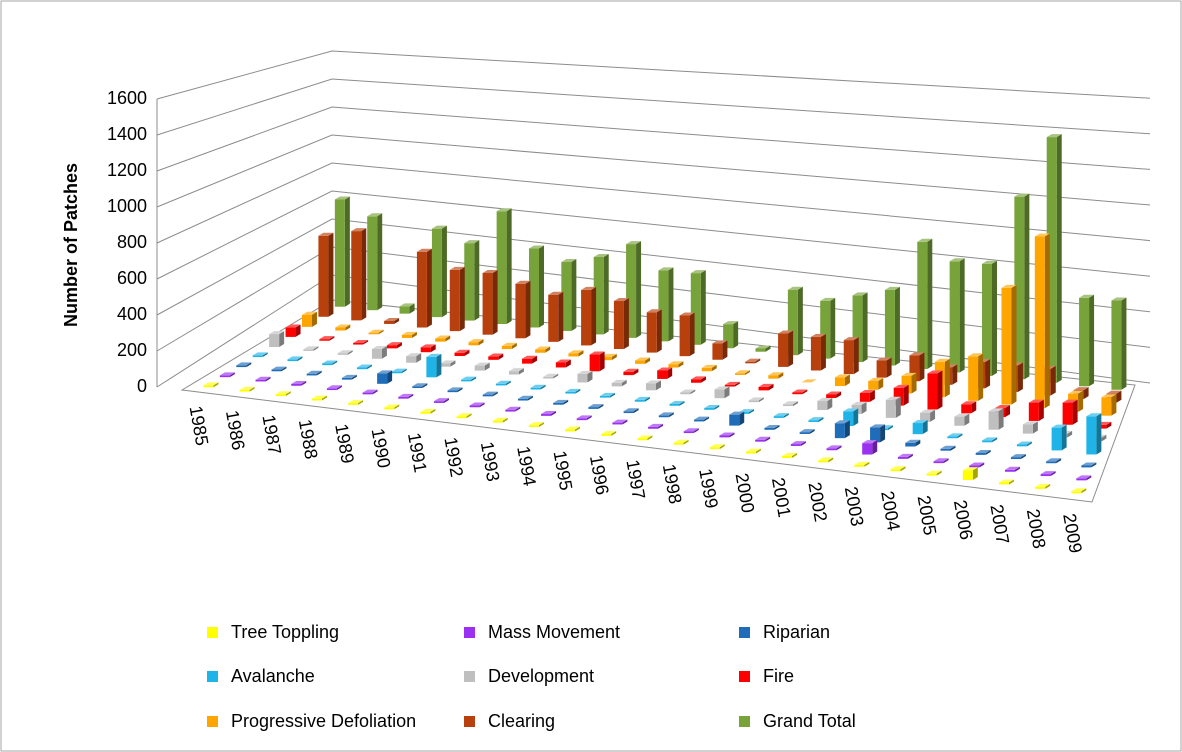 The image size is (1182, 752). What do you see at coordinates (127, 98) in the screenshot?
I see `y-tick-label: 1600` at bounding box center [127, 98].